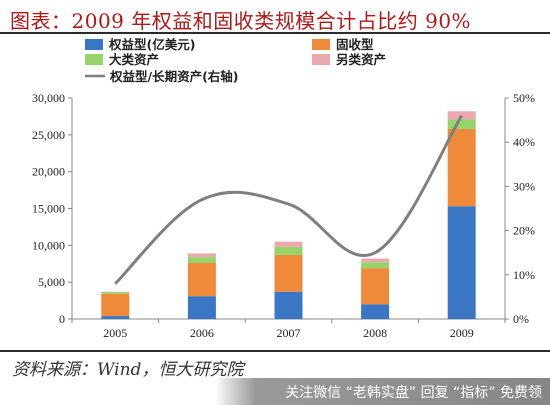 This screenshot has width=550, height=405. What do you see at coordinates (128, 370) in the screenshot?
I see `source-note: 资料来源：Wind，恒大研究院` at bounding box center [128, 370].